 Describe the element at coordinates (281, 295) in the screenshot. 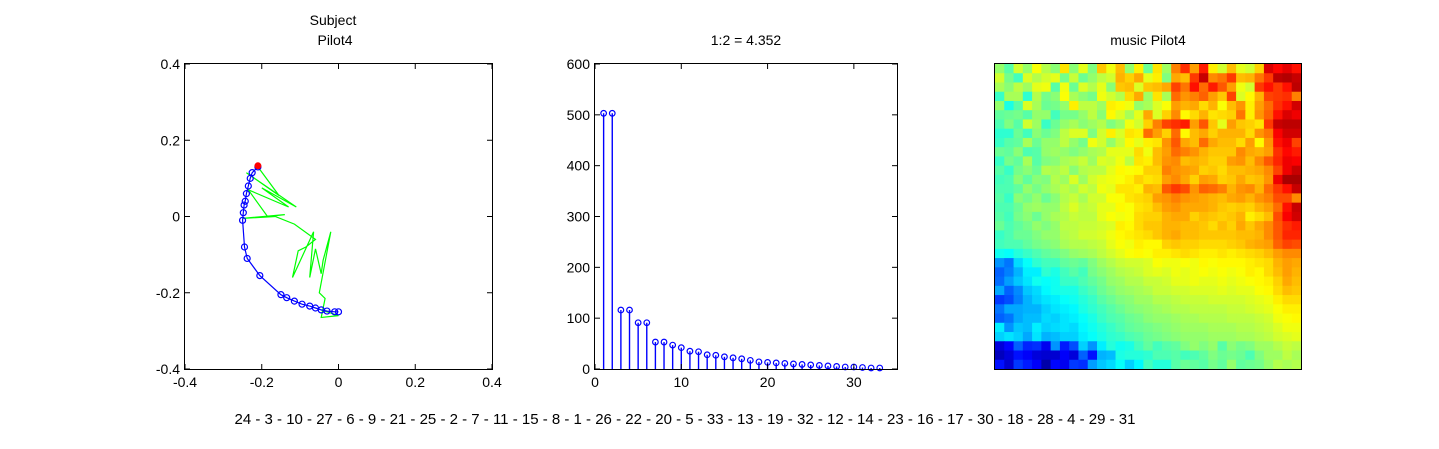

I see `blue-point-marker` at that location.